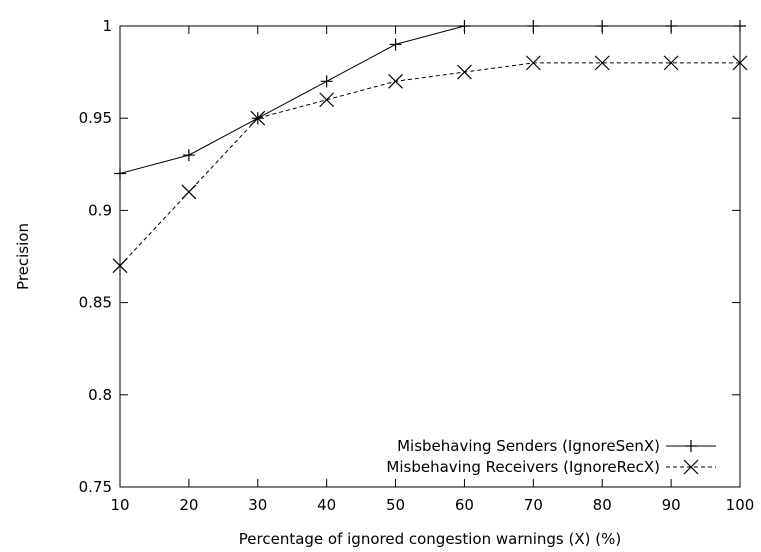 The height and width of the screenshot is (552, 761). I want to click on x-tick-label: 60, so click(464, 505).